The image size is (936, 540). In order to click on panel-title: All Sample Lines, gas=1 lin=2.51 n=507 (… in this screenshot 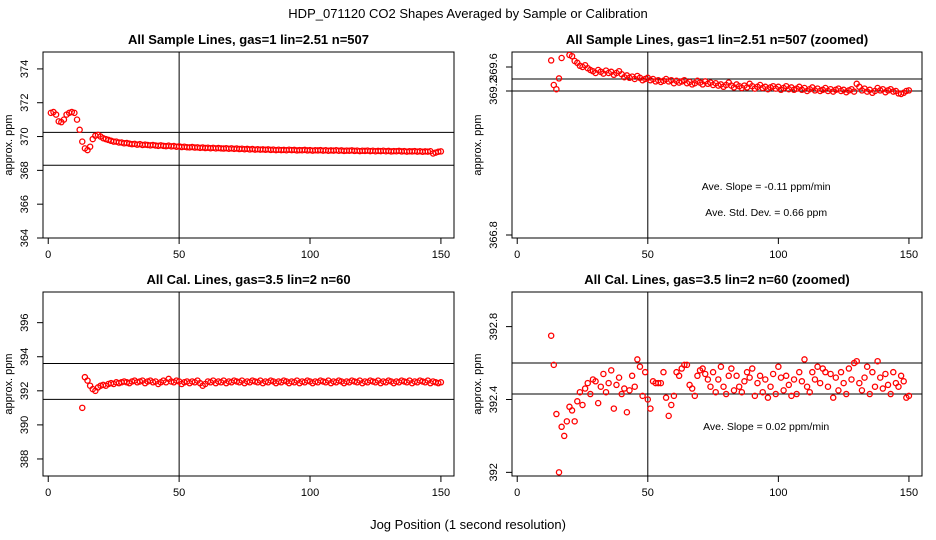, I will do `click(717, 39)`.